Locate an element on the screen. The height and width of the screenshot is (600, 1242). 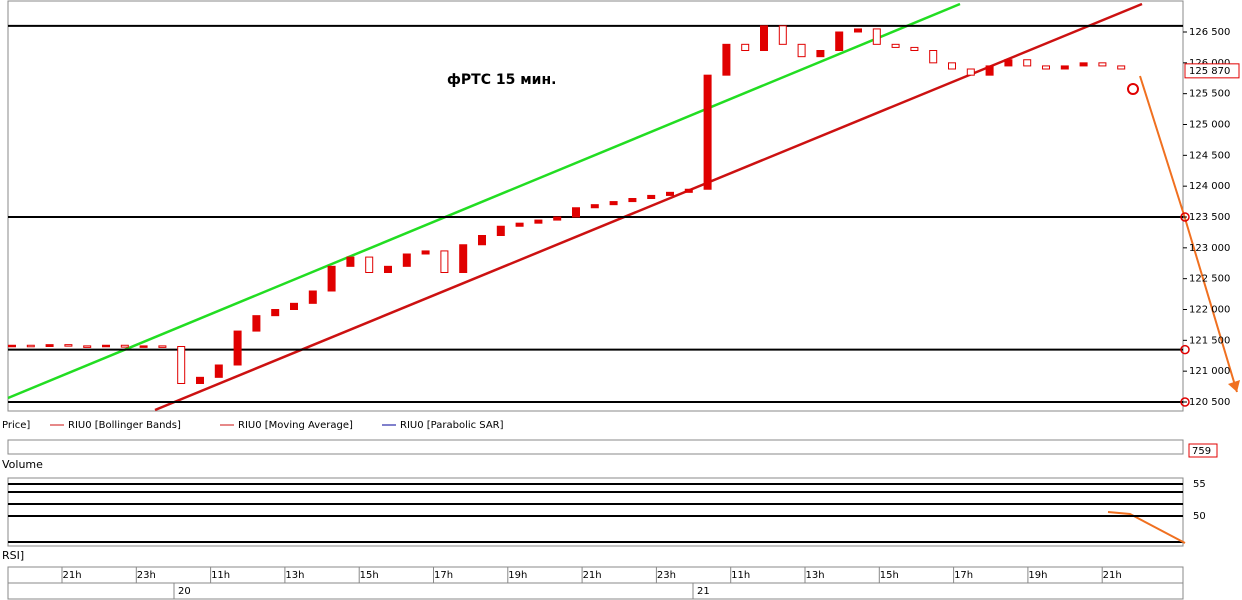
y-tick-label: 124 500 is located at coordinates (1209, 155).